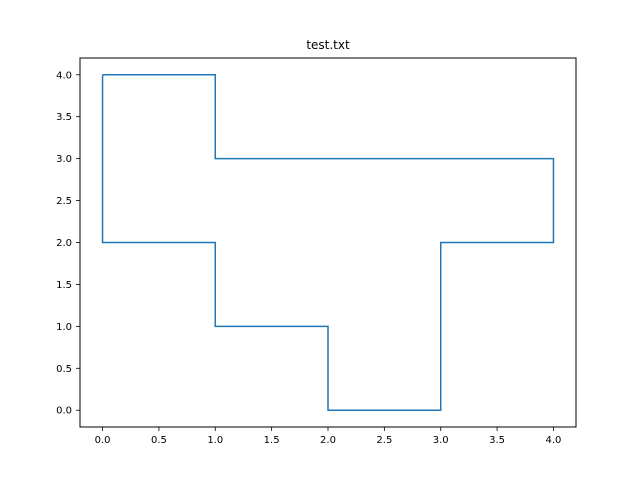 Image resolution: width=640 pixels, height=480 pixels. I want to click on x-tick-label: 0.0, so click(103, 440).